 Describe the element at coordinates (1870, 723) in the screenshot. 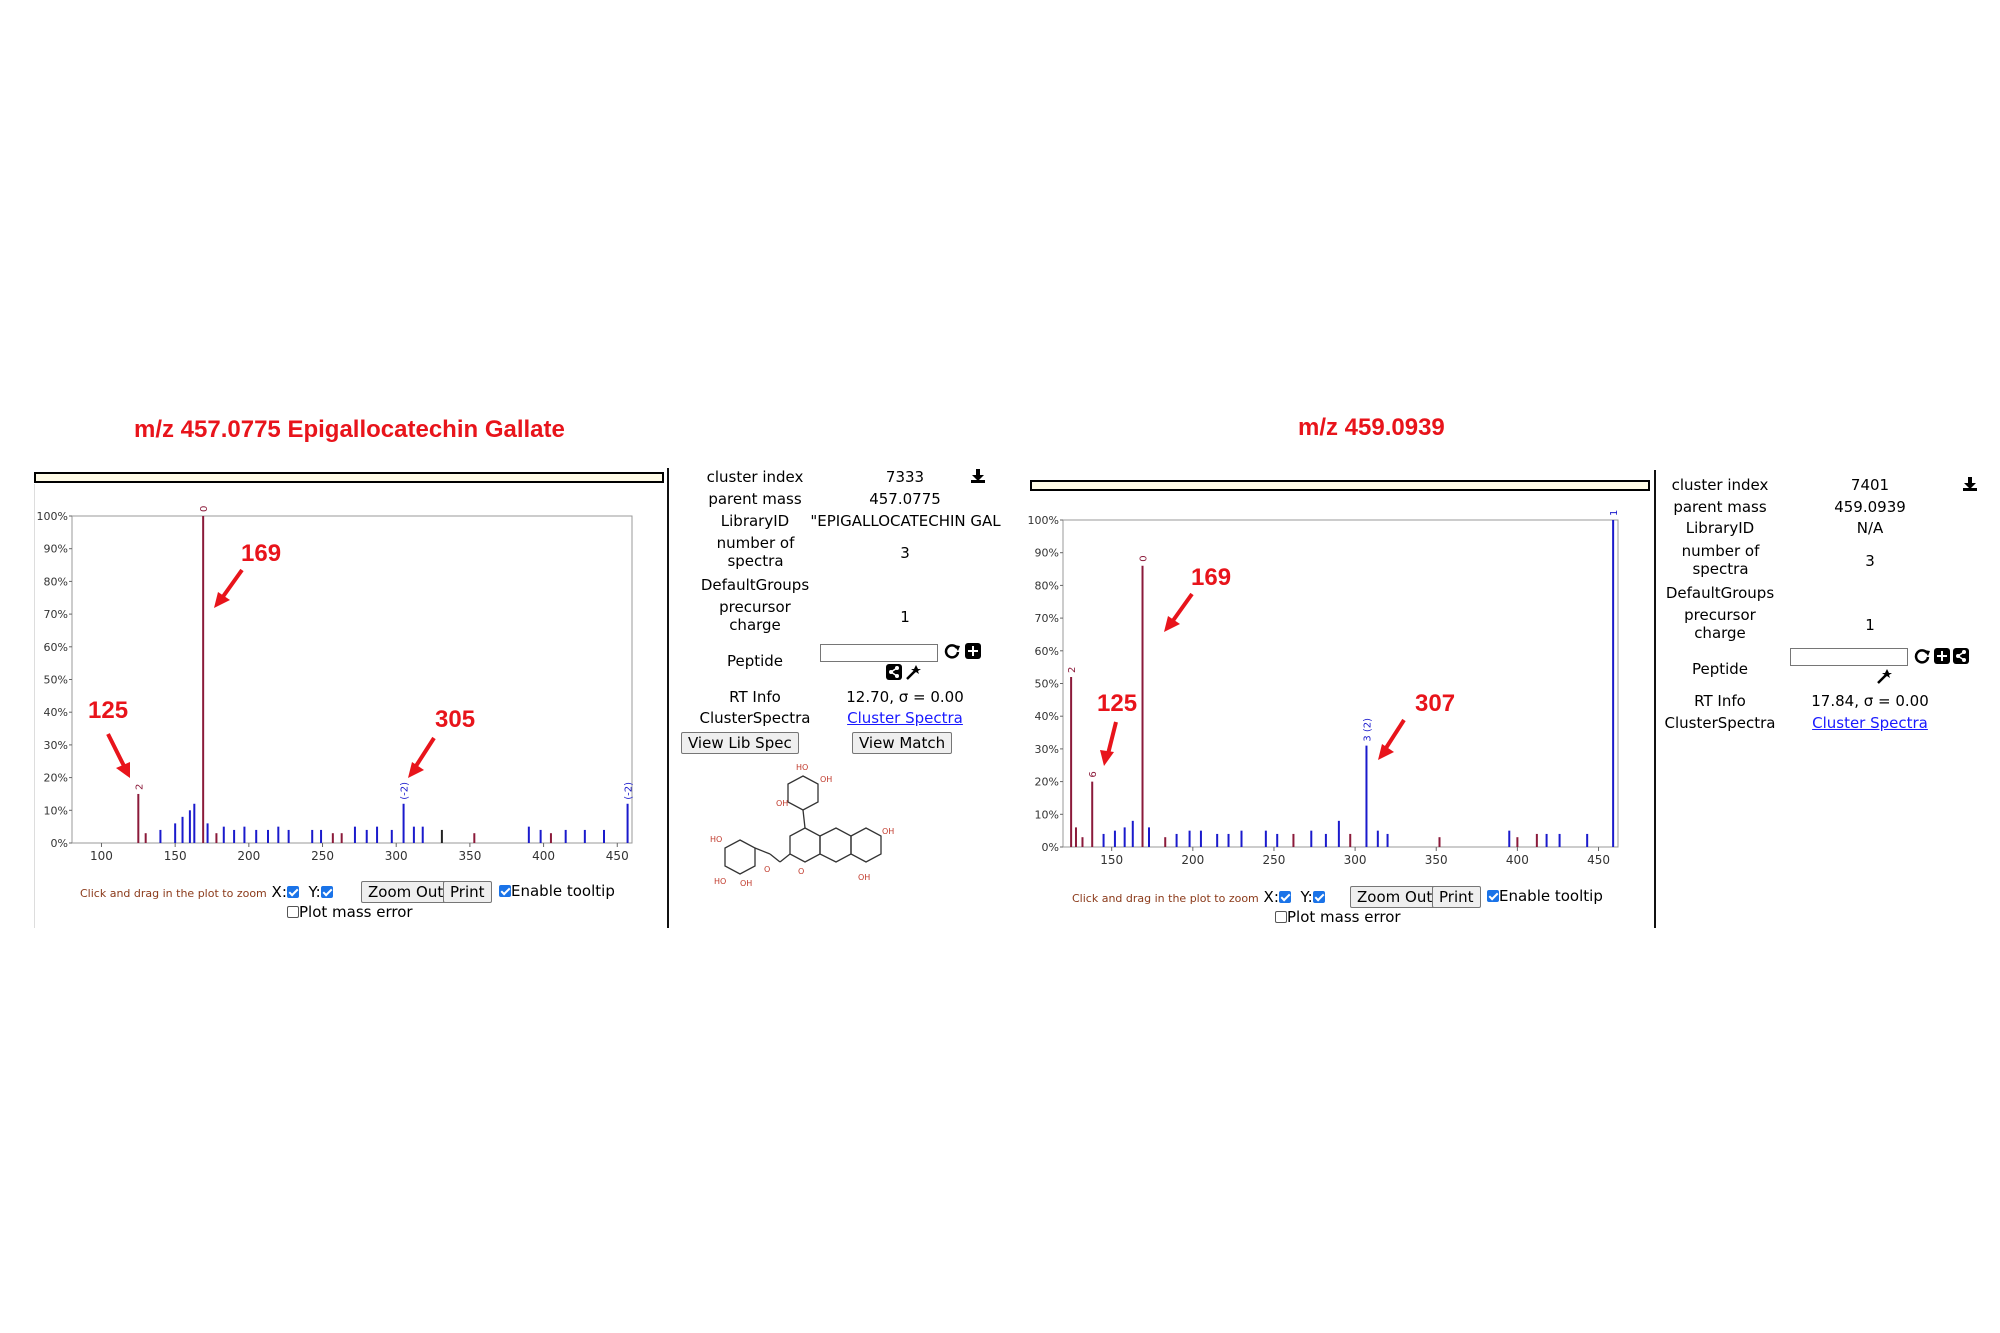

I see `right-cluster-spectra-link: Cluster Spectra` at that location.